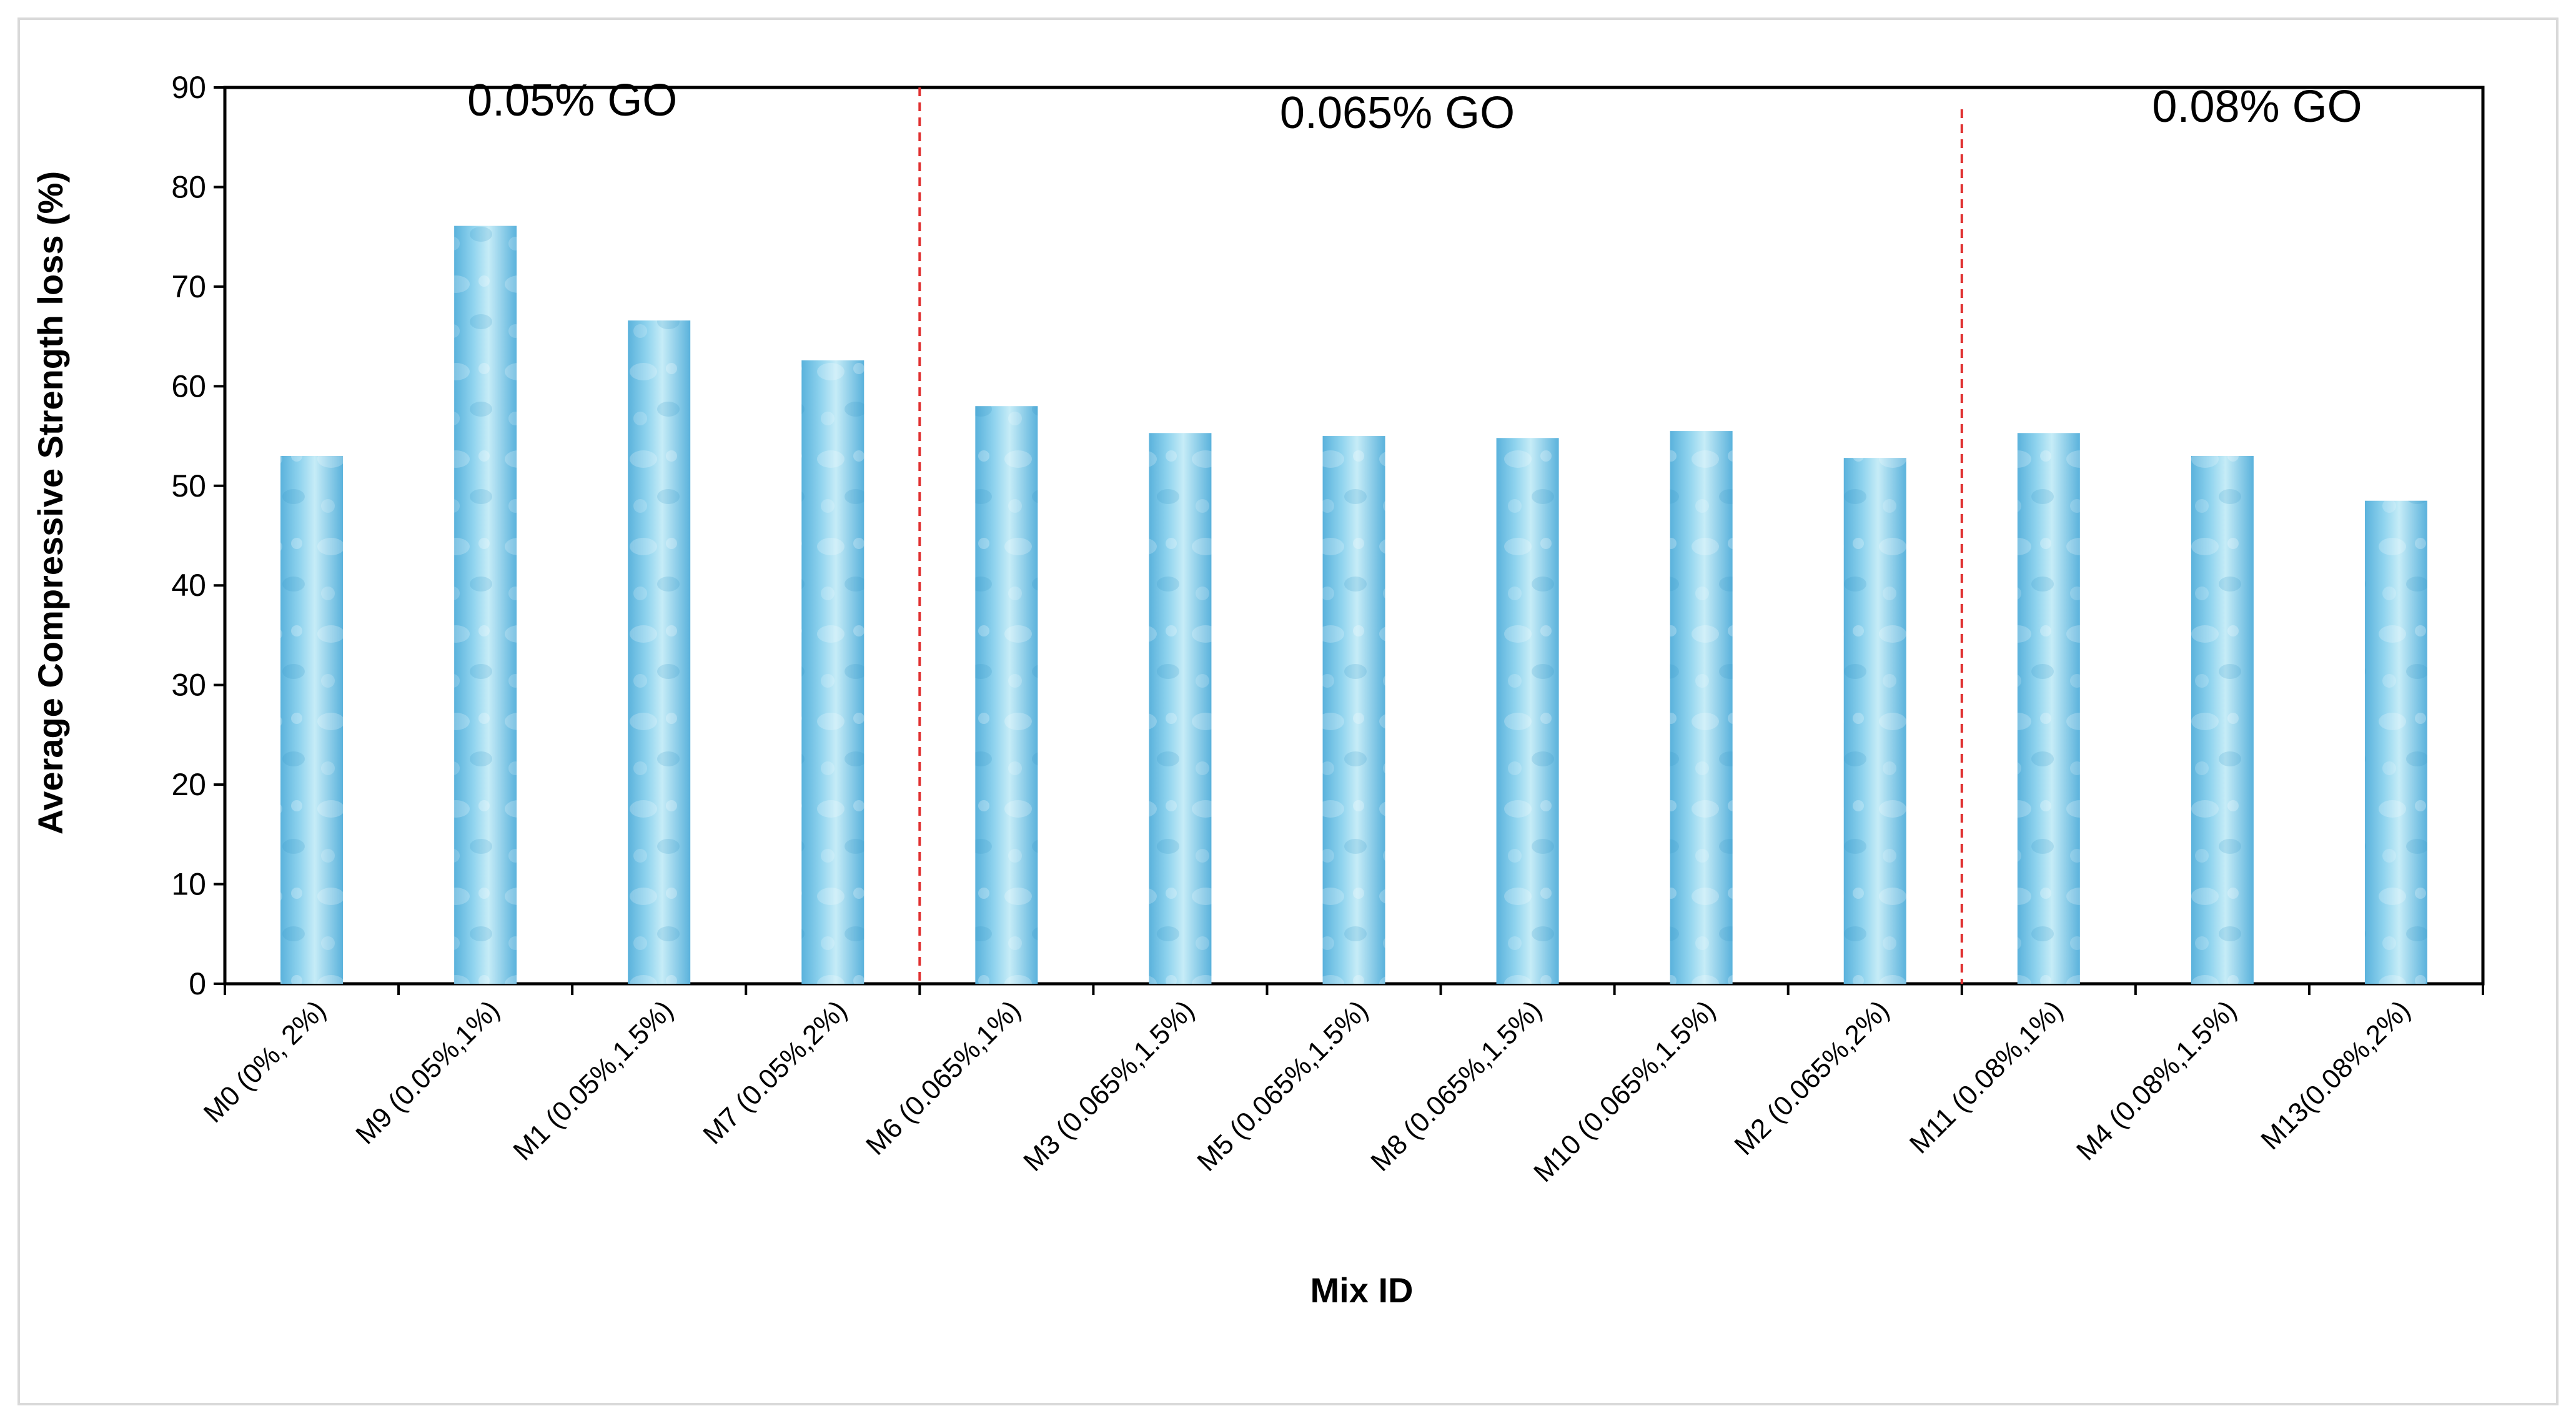  I want to click on y-tick-label: 20, so click(188, 784).